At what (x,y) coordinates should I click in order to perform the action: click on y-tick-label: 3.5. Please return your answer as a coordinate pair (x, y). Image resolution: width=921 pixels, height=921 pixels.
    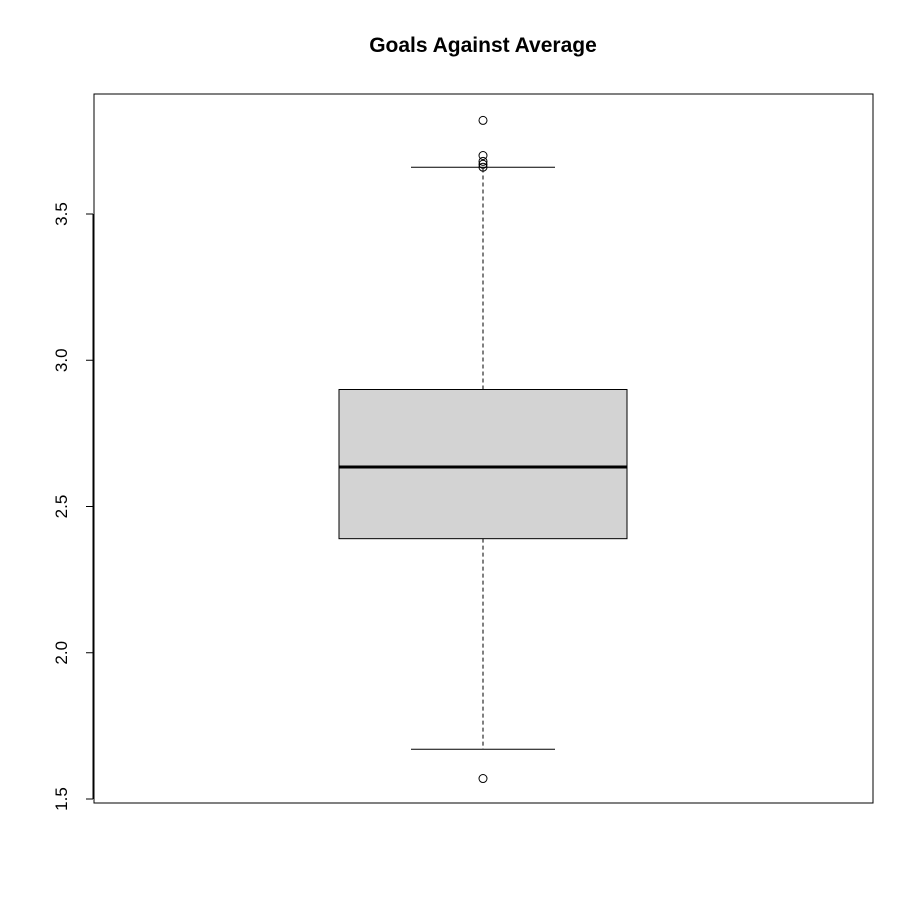
    Looking at the image, I should click on (61, 214).